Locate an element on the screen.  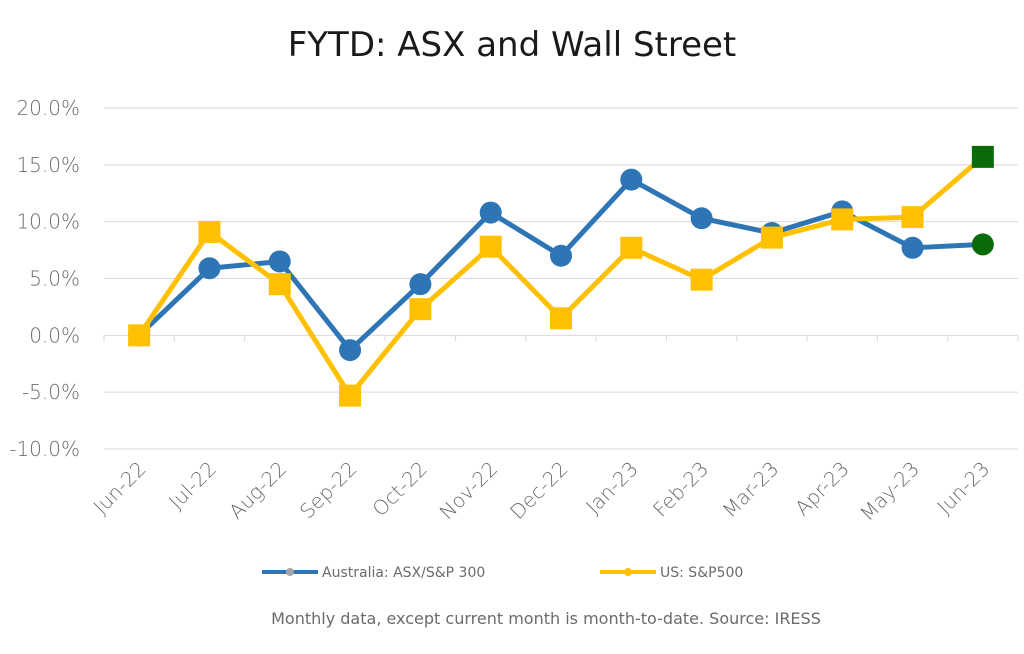
y-tick-label: 15.0% is located at coordinates (48, 165).